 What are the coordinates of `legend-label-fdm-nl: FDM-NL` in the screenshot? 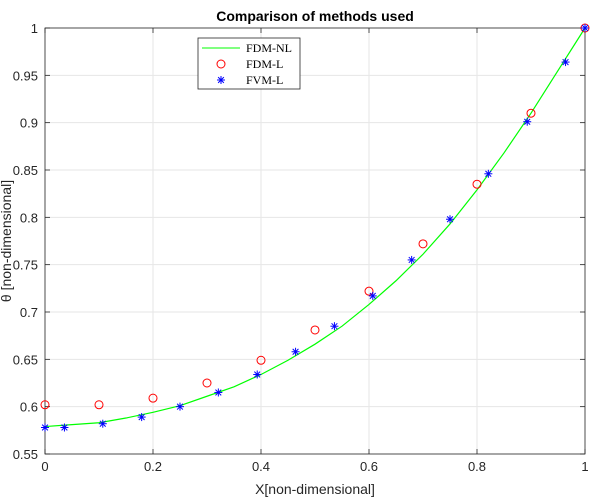 It's located at (269, 48).